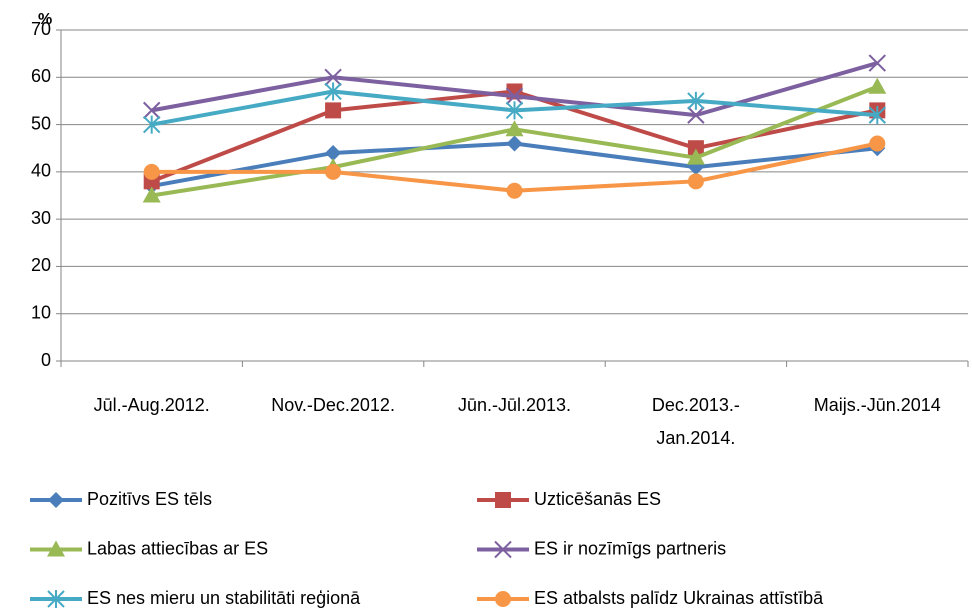 This screenshot has width=972, height=611. What do you see at coordinates (41, 312) in the screenshot?
I see `y-tick-label: 10` at bounding box center [41, 312].